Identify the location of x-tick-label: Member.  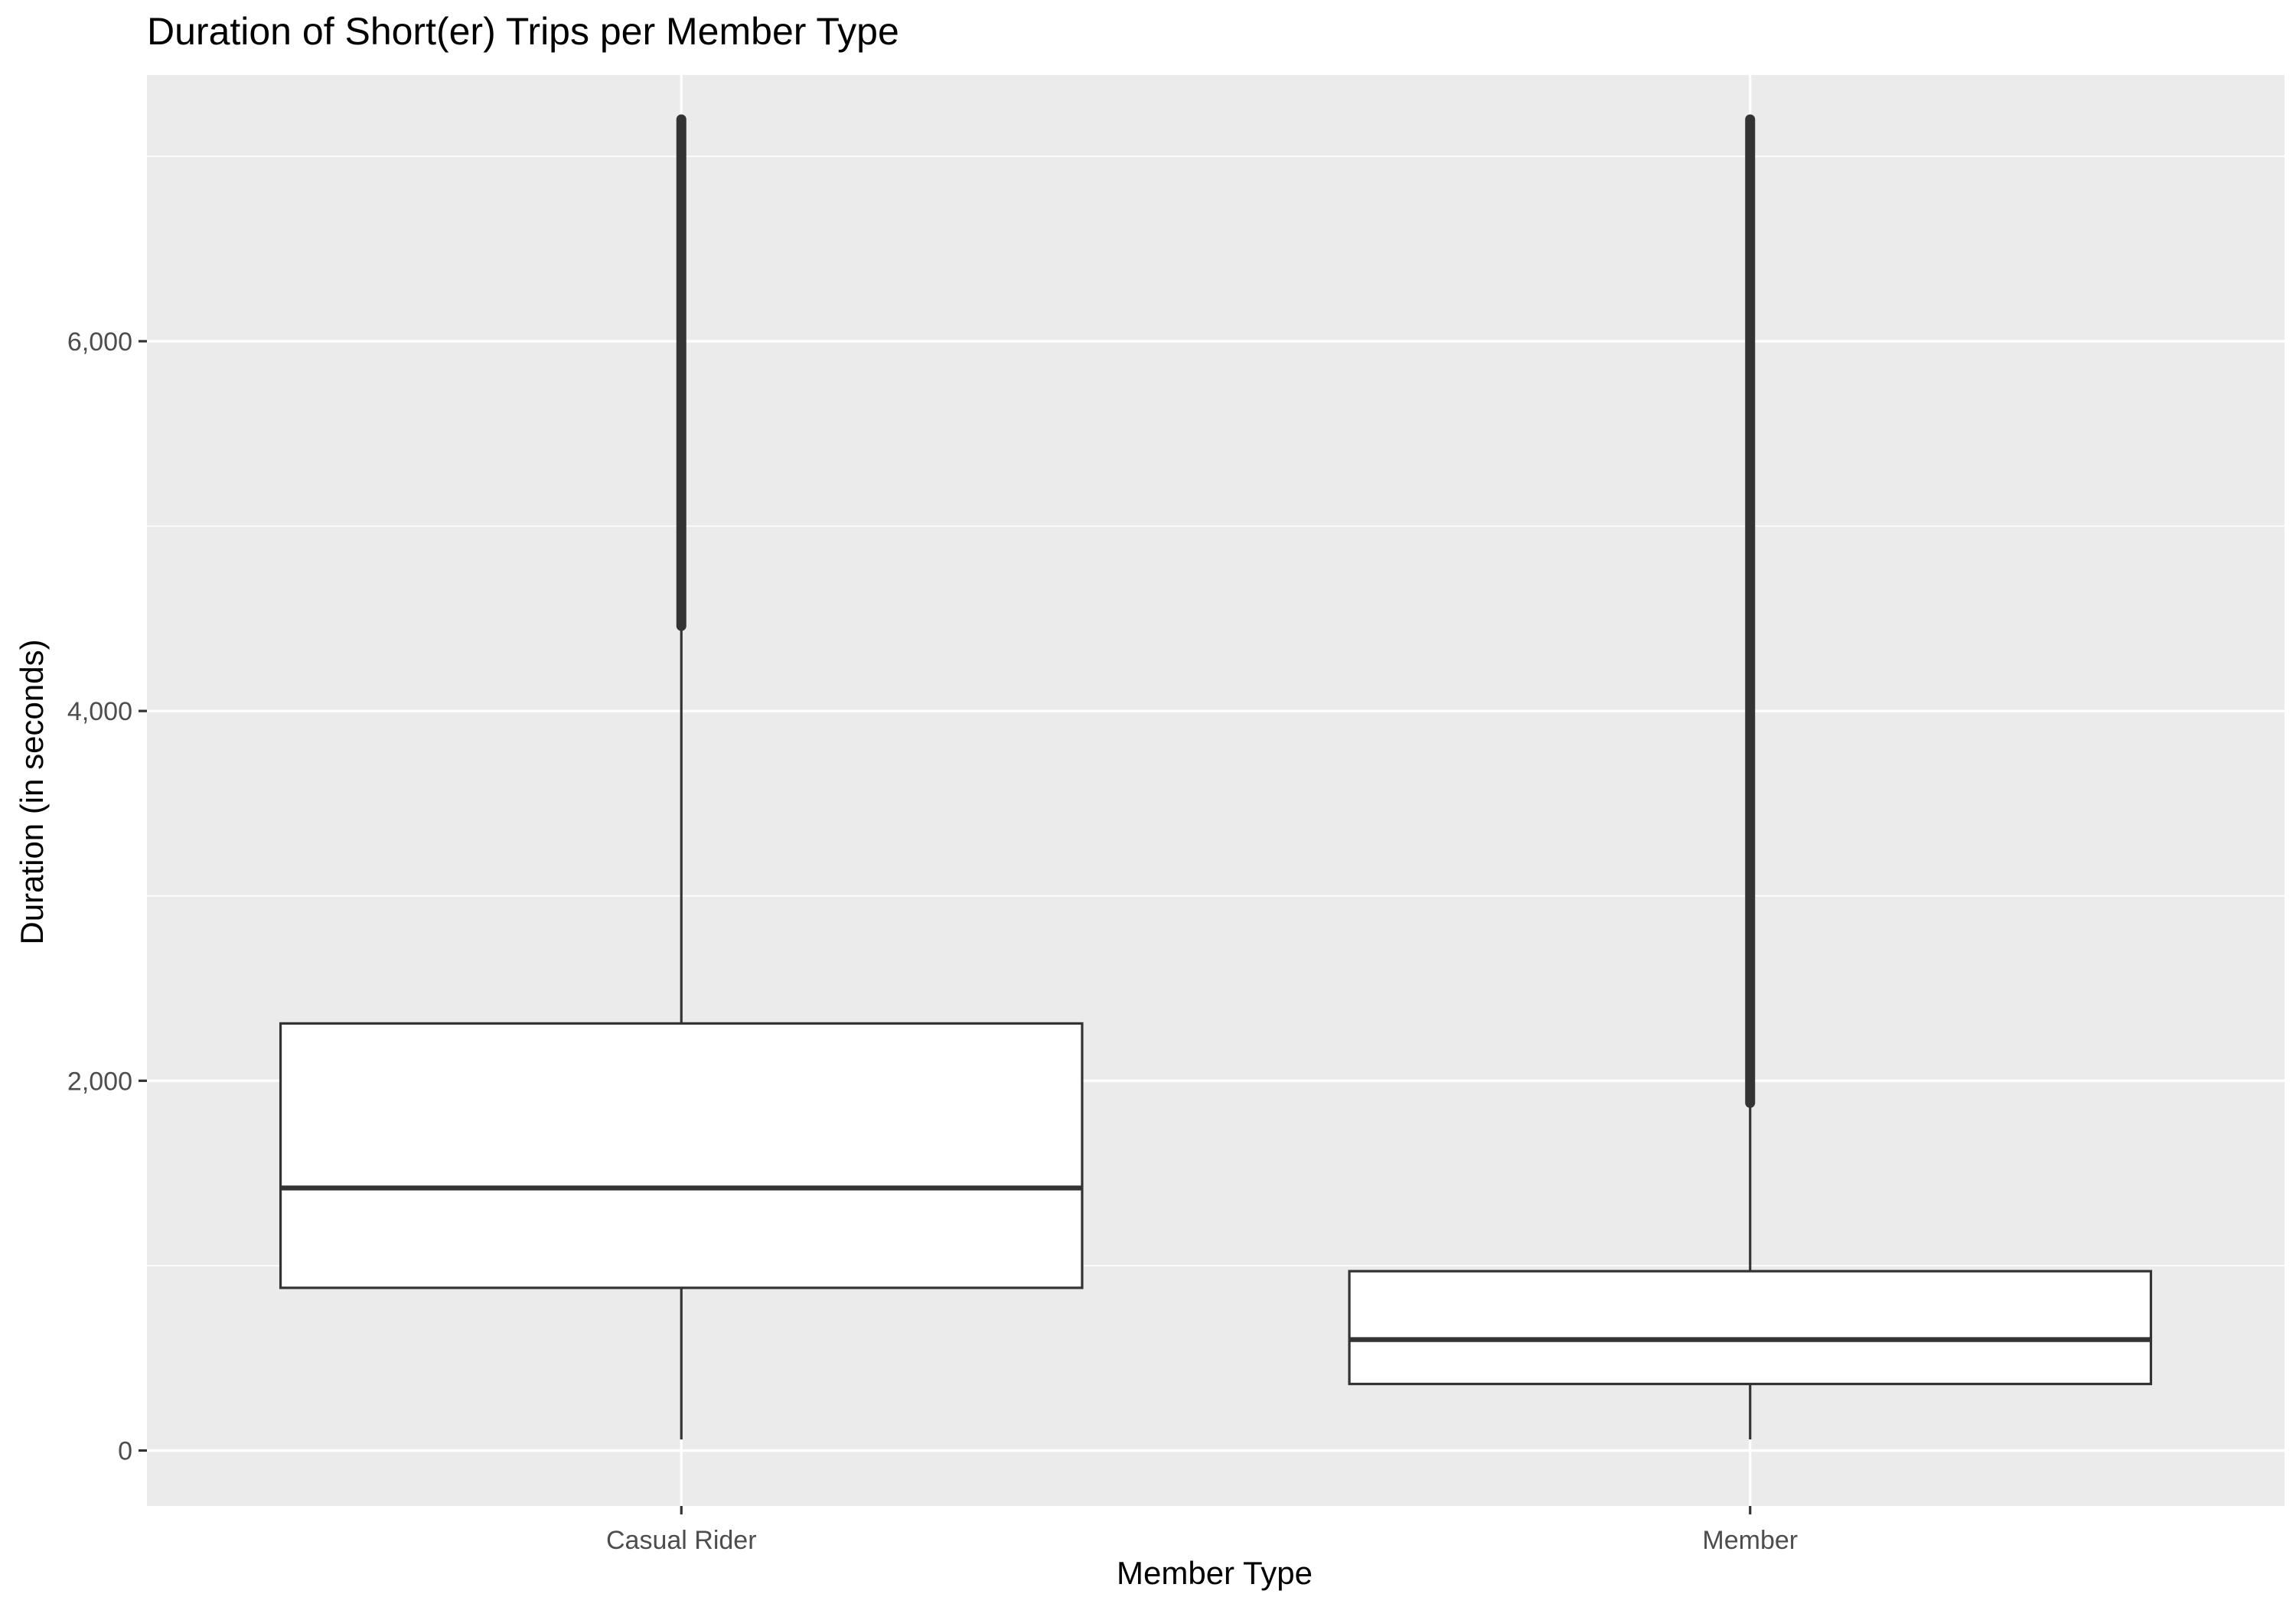
(1750, 1540).